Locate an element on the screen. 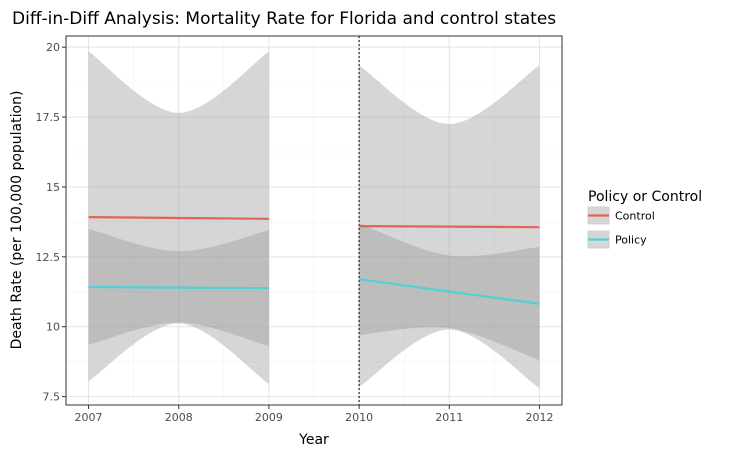 The height and width of the screenshot is (456, 740). y-axis-ticks: 7.5 10 12.5 15 17.5 20 is located at coordinates (51, 222).